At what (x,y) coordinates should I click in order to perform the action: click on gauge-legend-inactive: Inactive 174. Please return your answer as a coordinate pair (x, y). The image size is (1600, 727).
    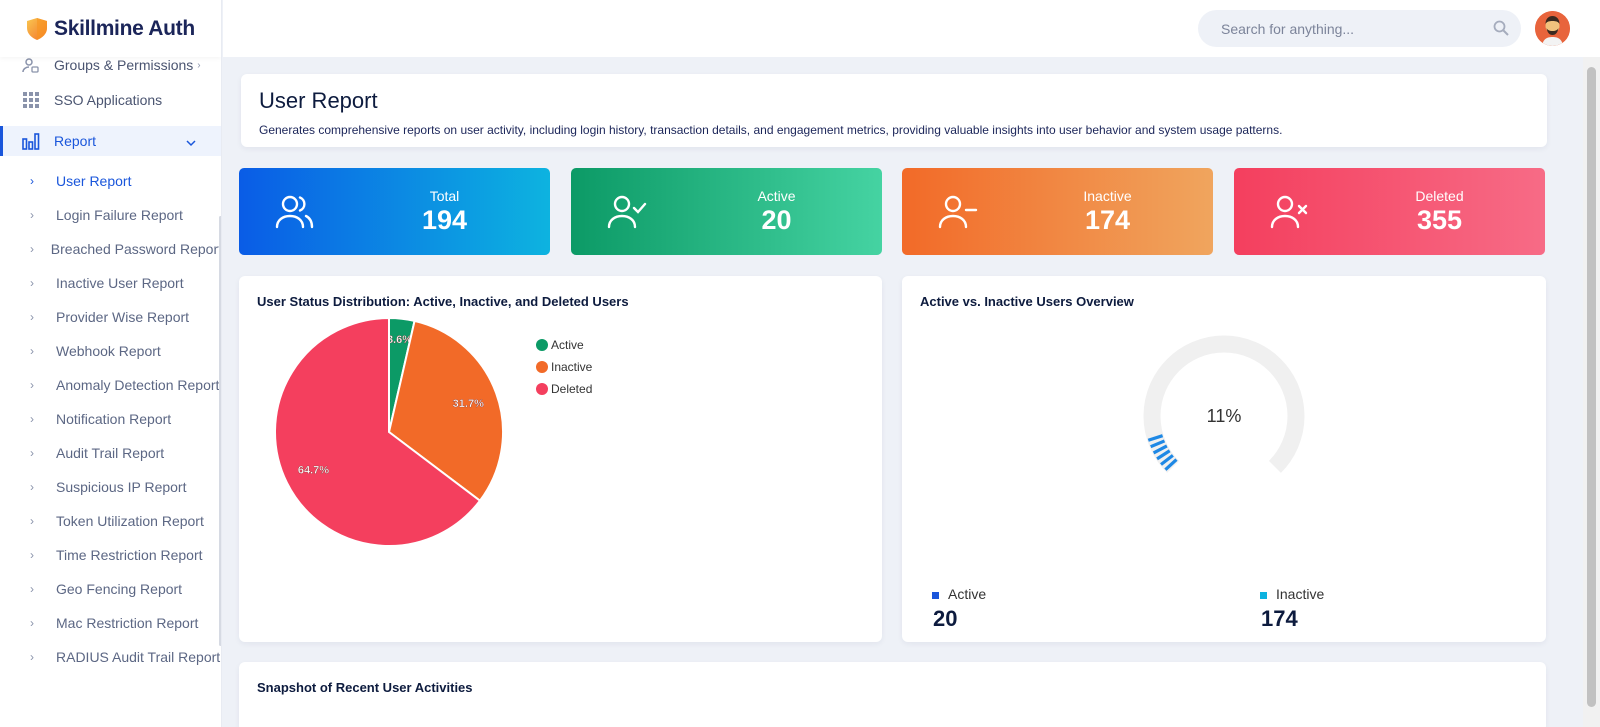
    Looking at the image, I should click on (1292, 609).